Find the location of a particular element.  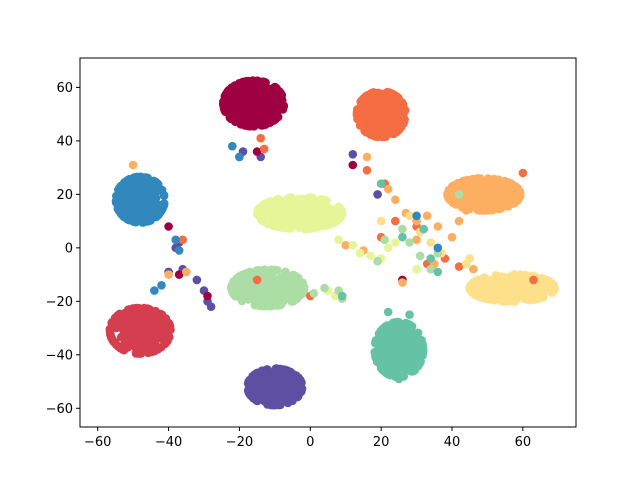

y-tick-label: −60 is located at coordinates (59, 409).